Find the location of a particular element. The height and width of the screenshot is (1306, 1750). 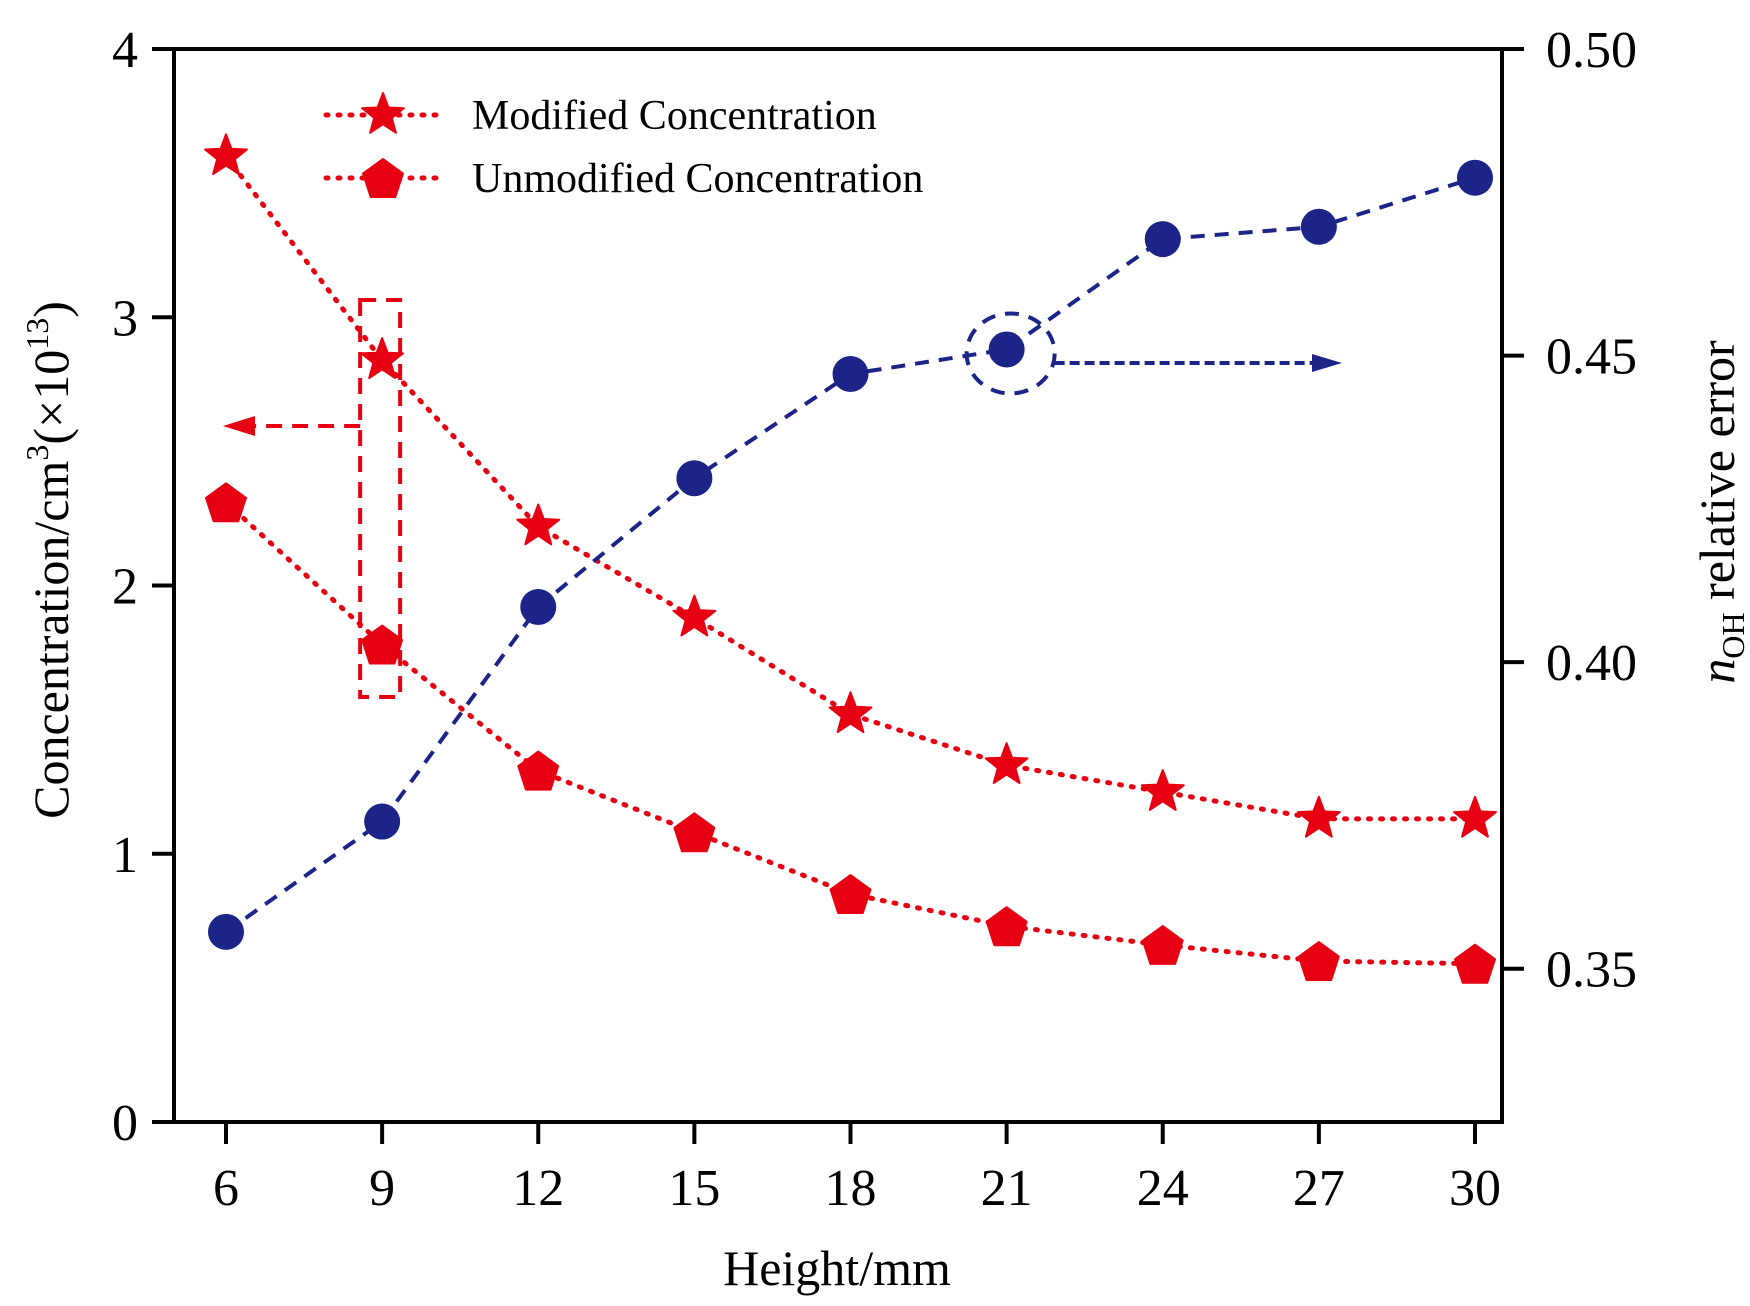

y2-axis-ticks: 0.35 0.40 0.45 0.50 is located at coordinates (1569, 510).